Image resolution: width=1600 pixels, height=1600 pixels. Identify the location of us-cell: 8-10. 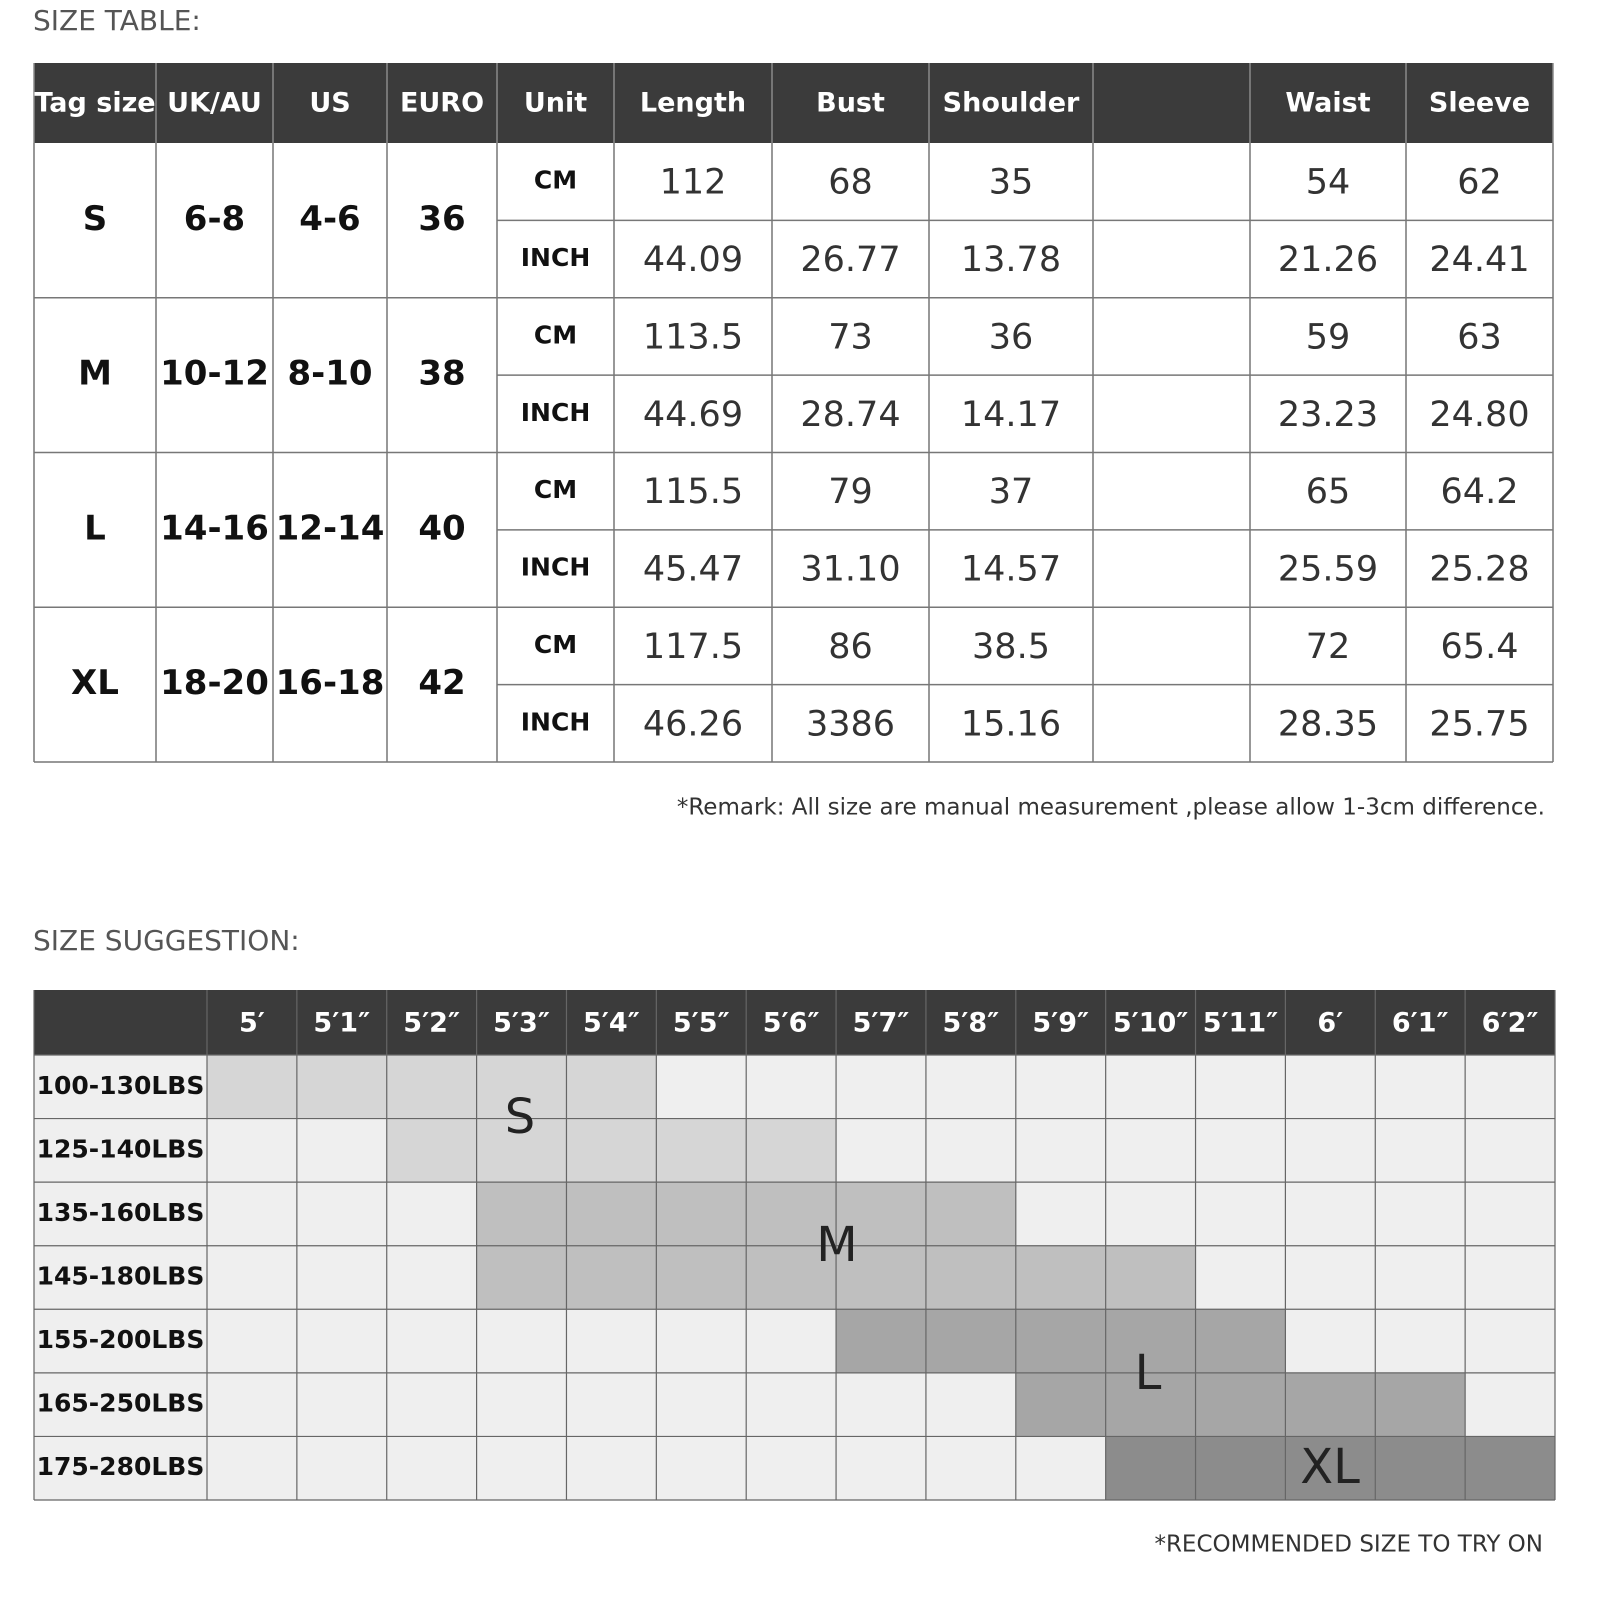
(329, 374).